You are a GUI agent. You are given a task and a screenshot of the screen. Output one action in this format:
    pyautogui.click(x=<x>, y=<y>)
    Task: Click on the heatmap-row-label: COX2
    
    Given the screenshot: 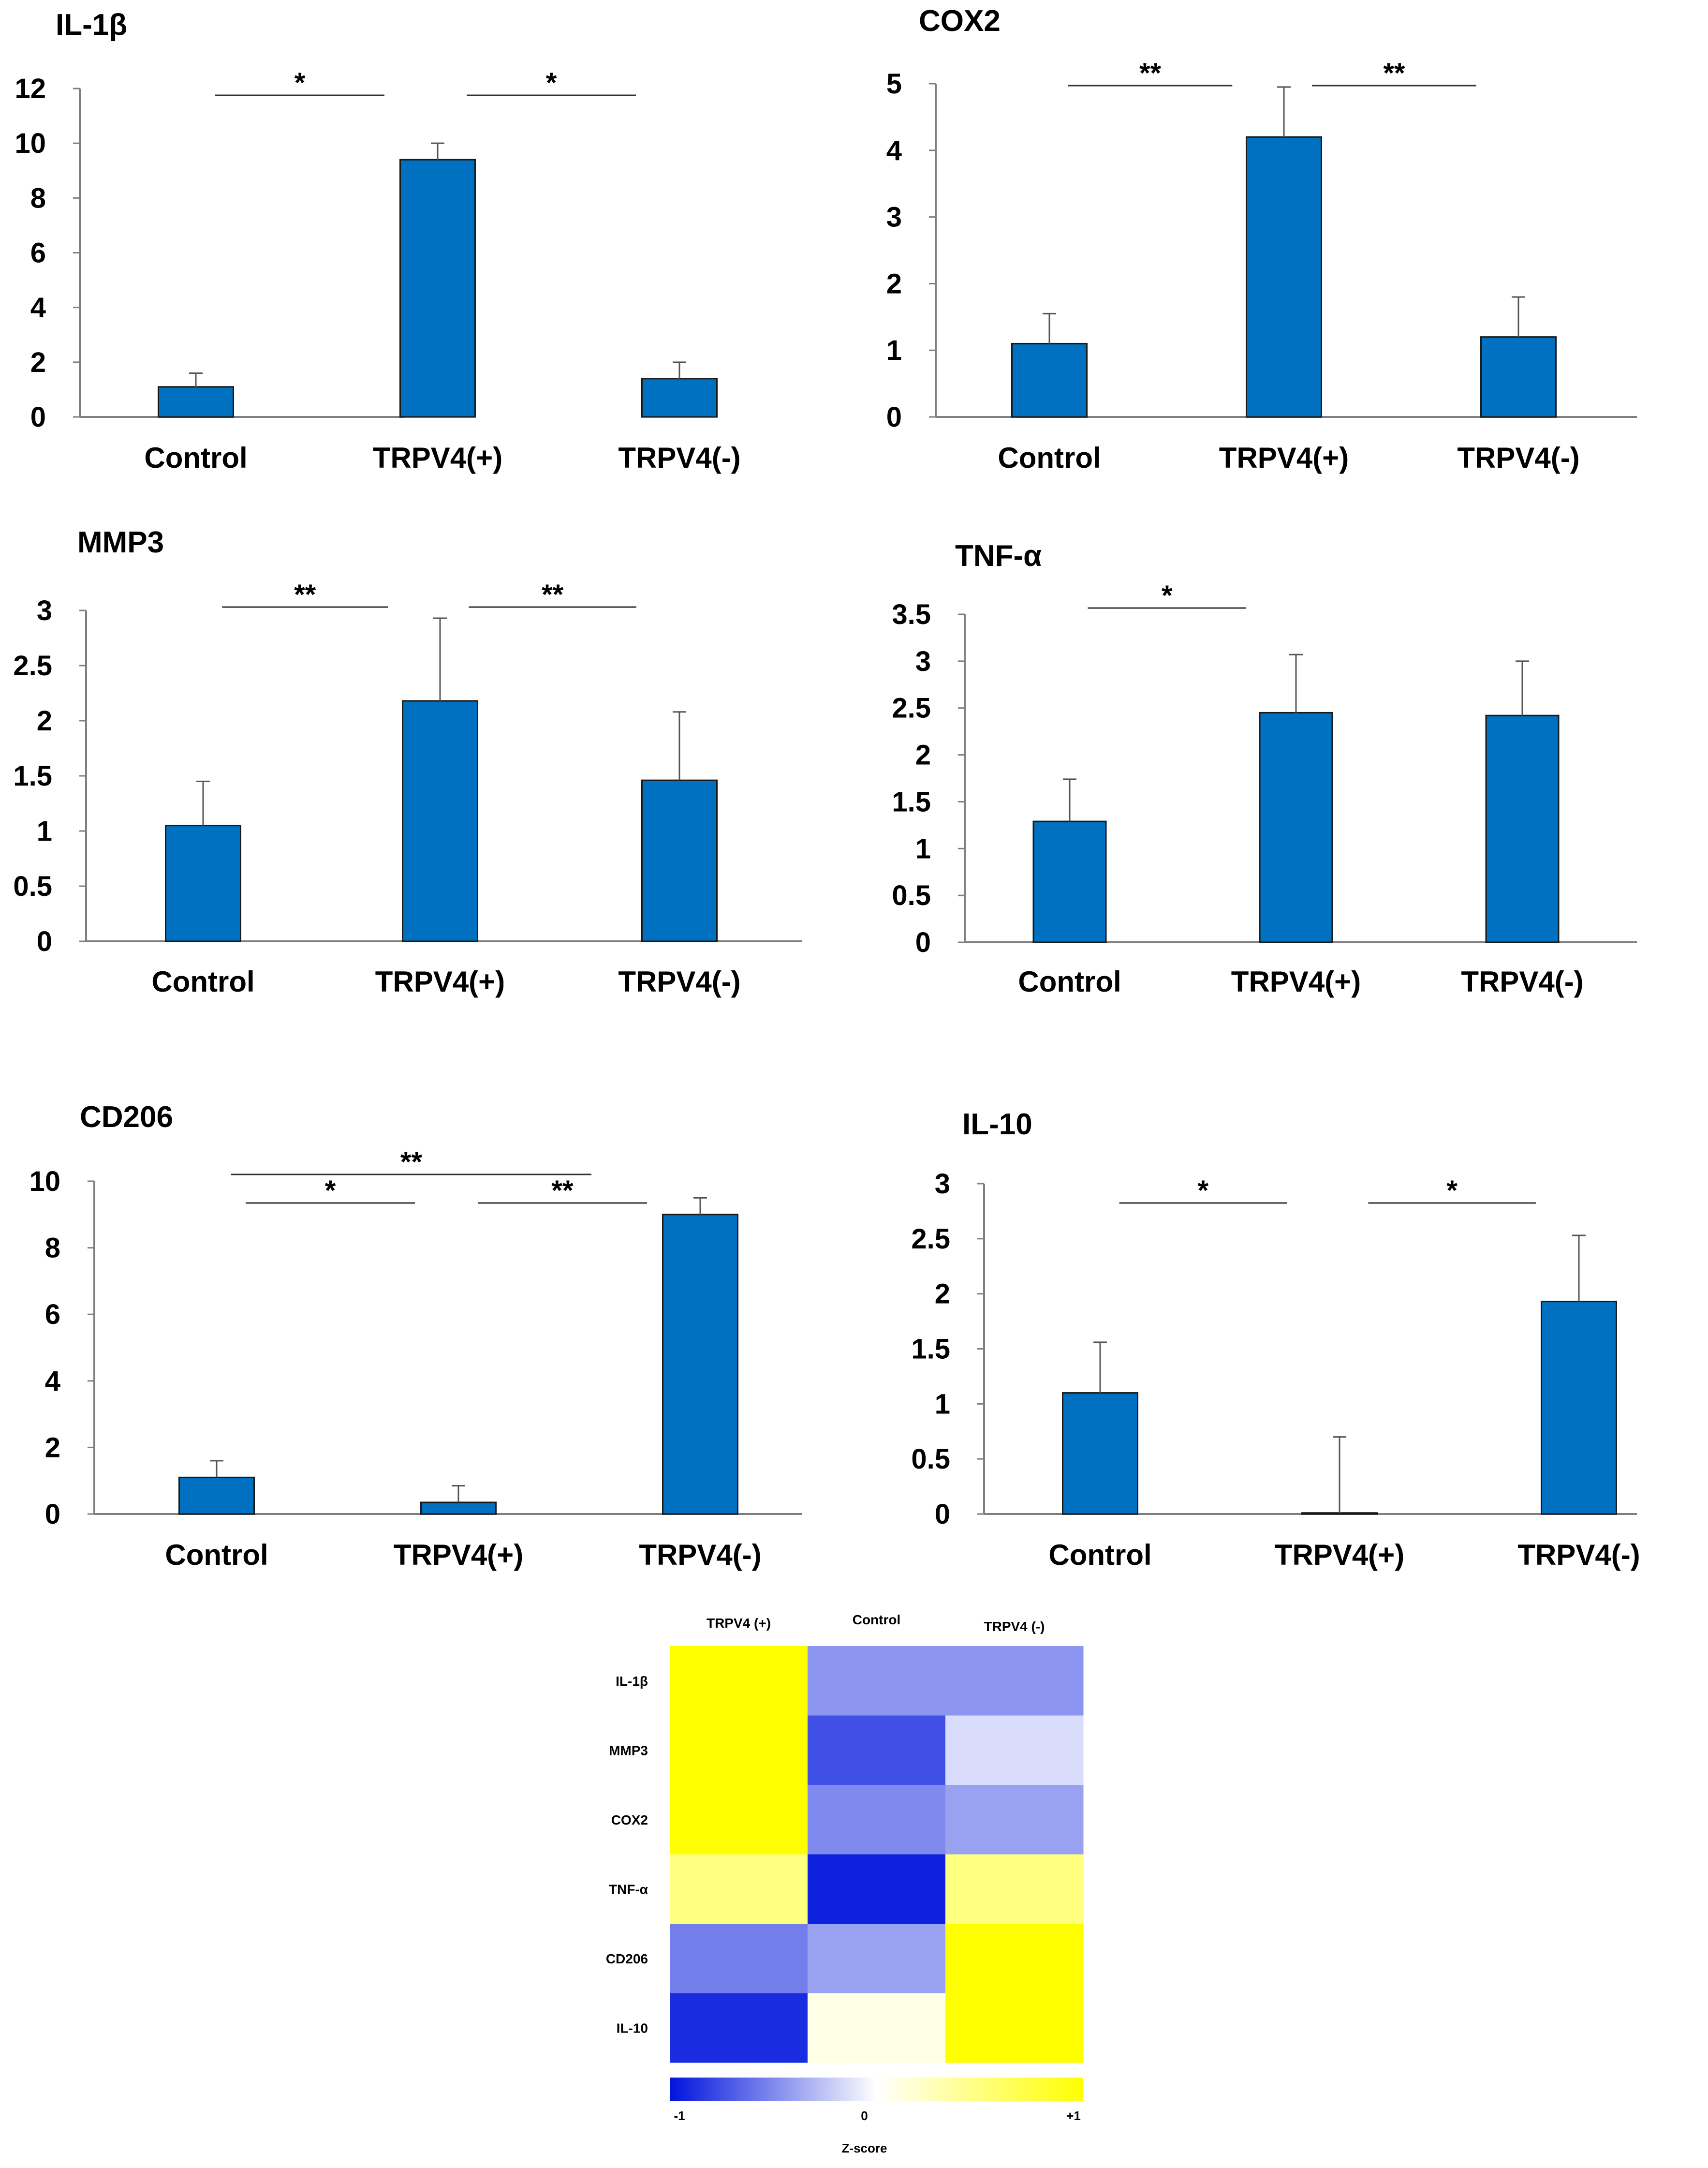 What is the action you would take?
    pyautogui.click(x=629, y=1819)
    